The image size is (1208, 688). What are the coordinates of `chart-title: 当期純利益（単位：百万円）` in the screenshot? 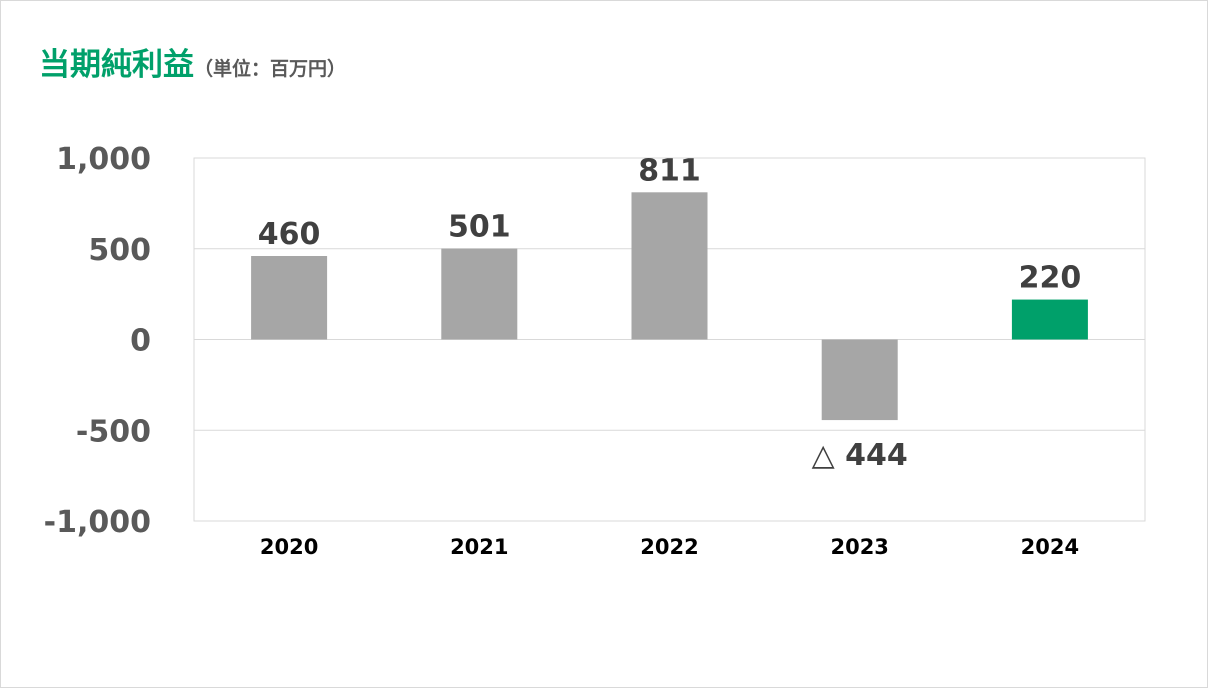 It's located at (192, 67).